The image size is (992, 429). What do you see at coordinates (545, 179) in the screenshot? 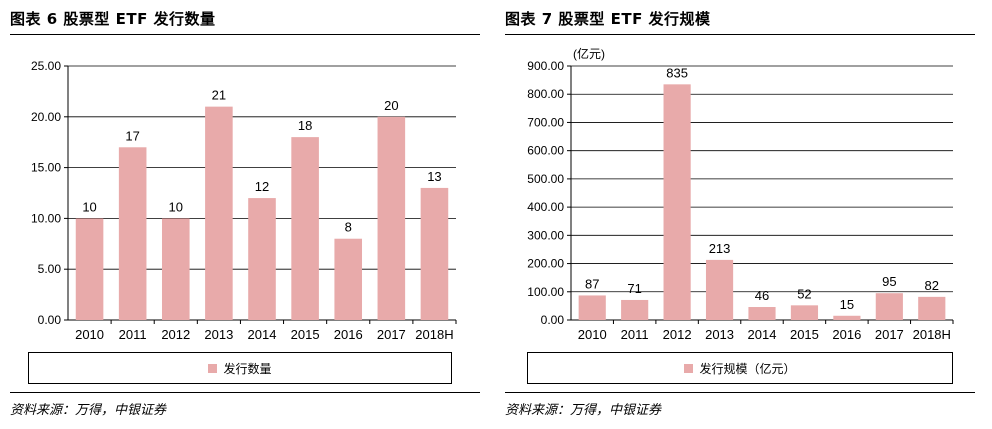
I see `y-tick-label: 500.00` at bounding box center [545, 179].